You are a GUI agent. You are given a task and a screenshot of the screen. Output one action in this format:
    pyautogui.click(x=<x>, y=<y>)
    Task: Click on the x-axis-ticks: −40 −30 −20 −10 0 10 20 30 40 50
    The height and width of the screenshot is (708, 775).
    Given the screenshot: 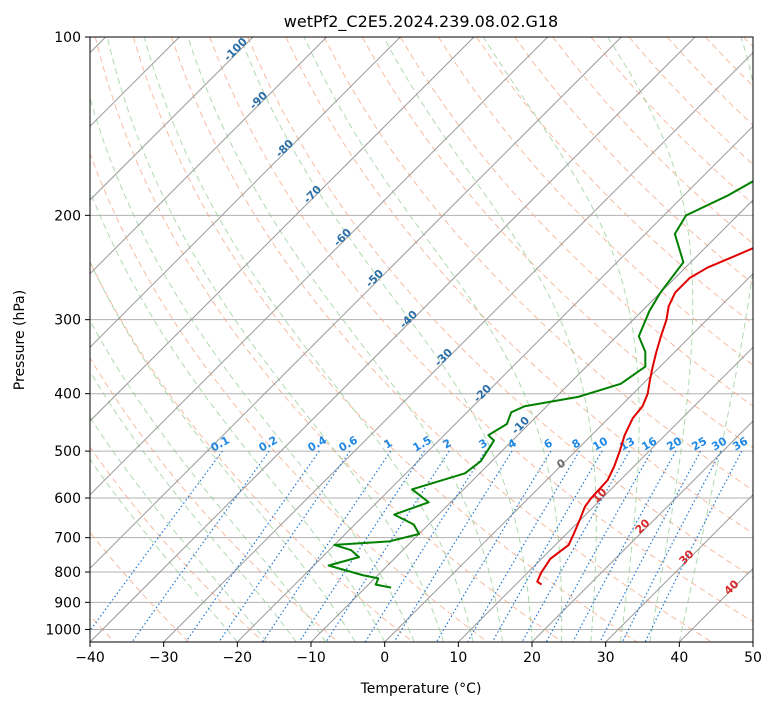 What is the action you would take?
    pyautogui.click(x=418, y=654)
    